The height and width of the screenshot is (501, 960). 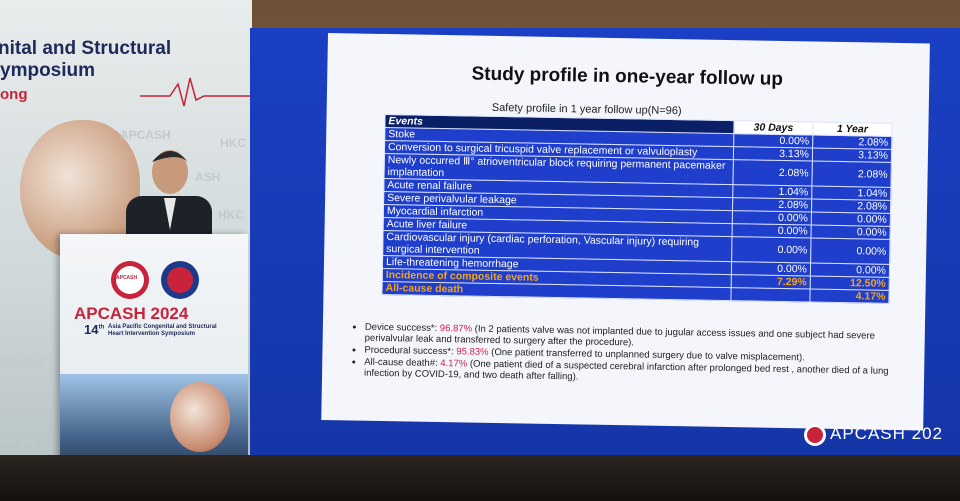 I want to click on watermark: KCASH, so click(x=21, y=362).